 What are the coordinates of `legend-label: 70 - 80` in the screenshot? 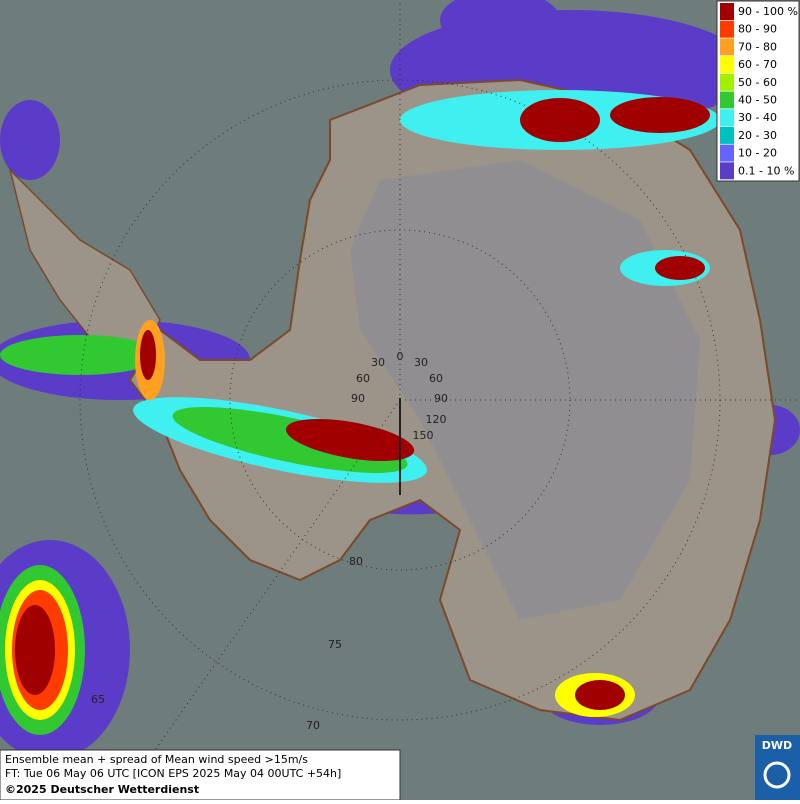 It's located at (757, 46).